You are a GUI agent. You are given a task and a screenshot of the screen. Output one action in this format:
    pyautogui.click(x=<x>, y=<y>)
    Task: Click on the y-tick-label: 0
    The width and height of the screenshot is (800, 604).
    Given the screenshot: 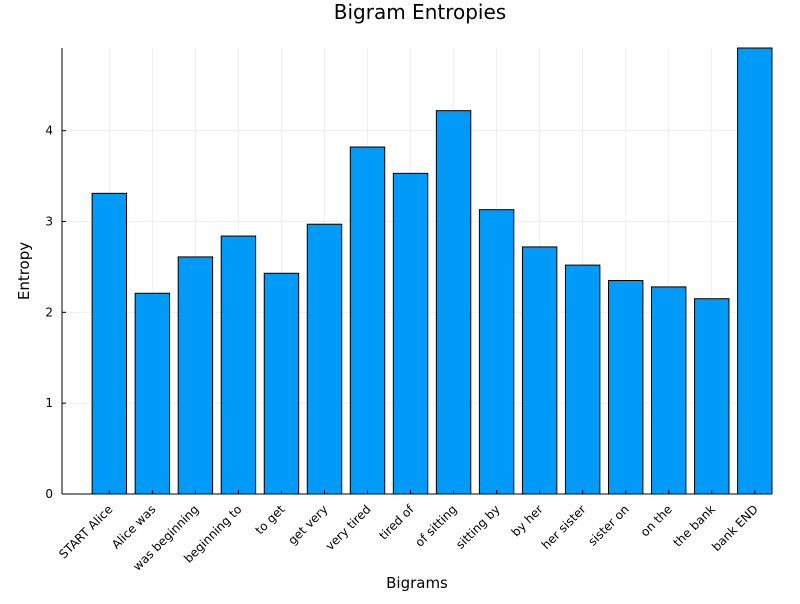 What is the action you would take?
    pyautogui.click(x=49, y=494)
    